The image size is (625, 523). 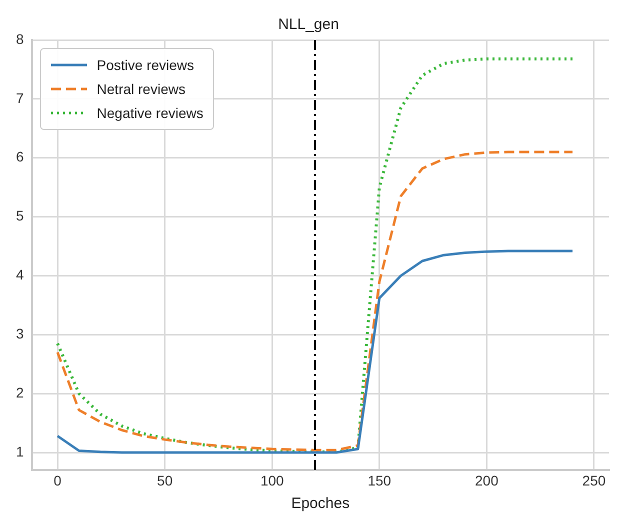 I want to click on legend-label: Negative reviews, so click(x=150, y=113).